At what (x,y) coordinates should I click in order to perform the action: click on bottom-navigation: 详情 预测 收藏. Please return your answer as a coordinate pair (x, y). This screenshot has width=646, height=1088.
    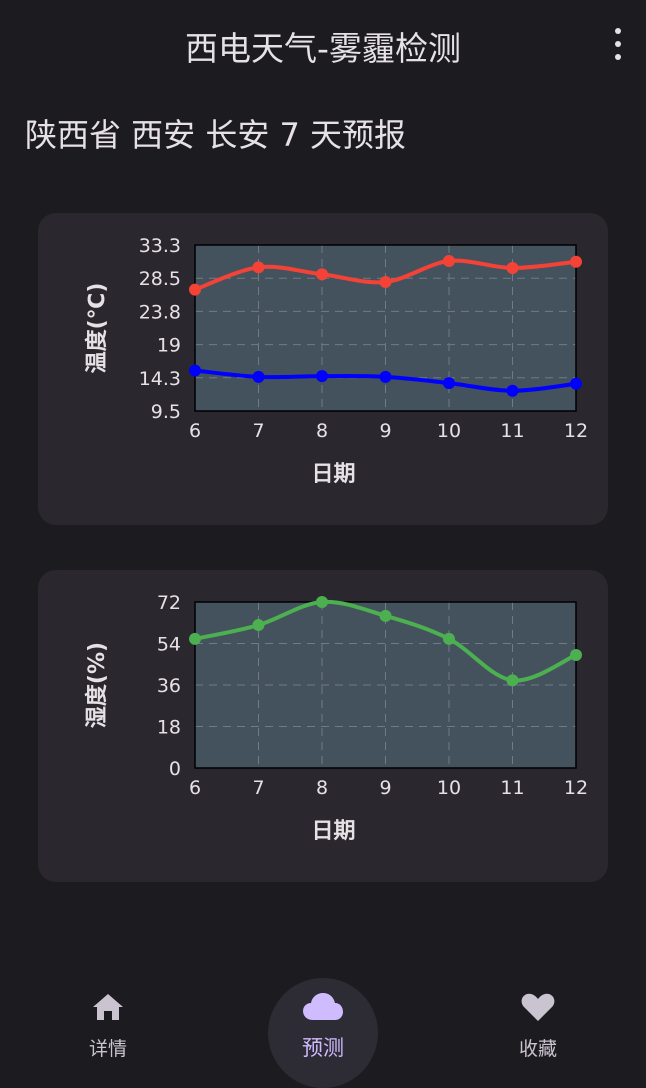
    Looking at the image, I should click on (323, 1033).